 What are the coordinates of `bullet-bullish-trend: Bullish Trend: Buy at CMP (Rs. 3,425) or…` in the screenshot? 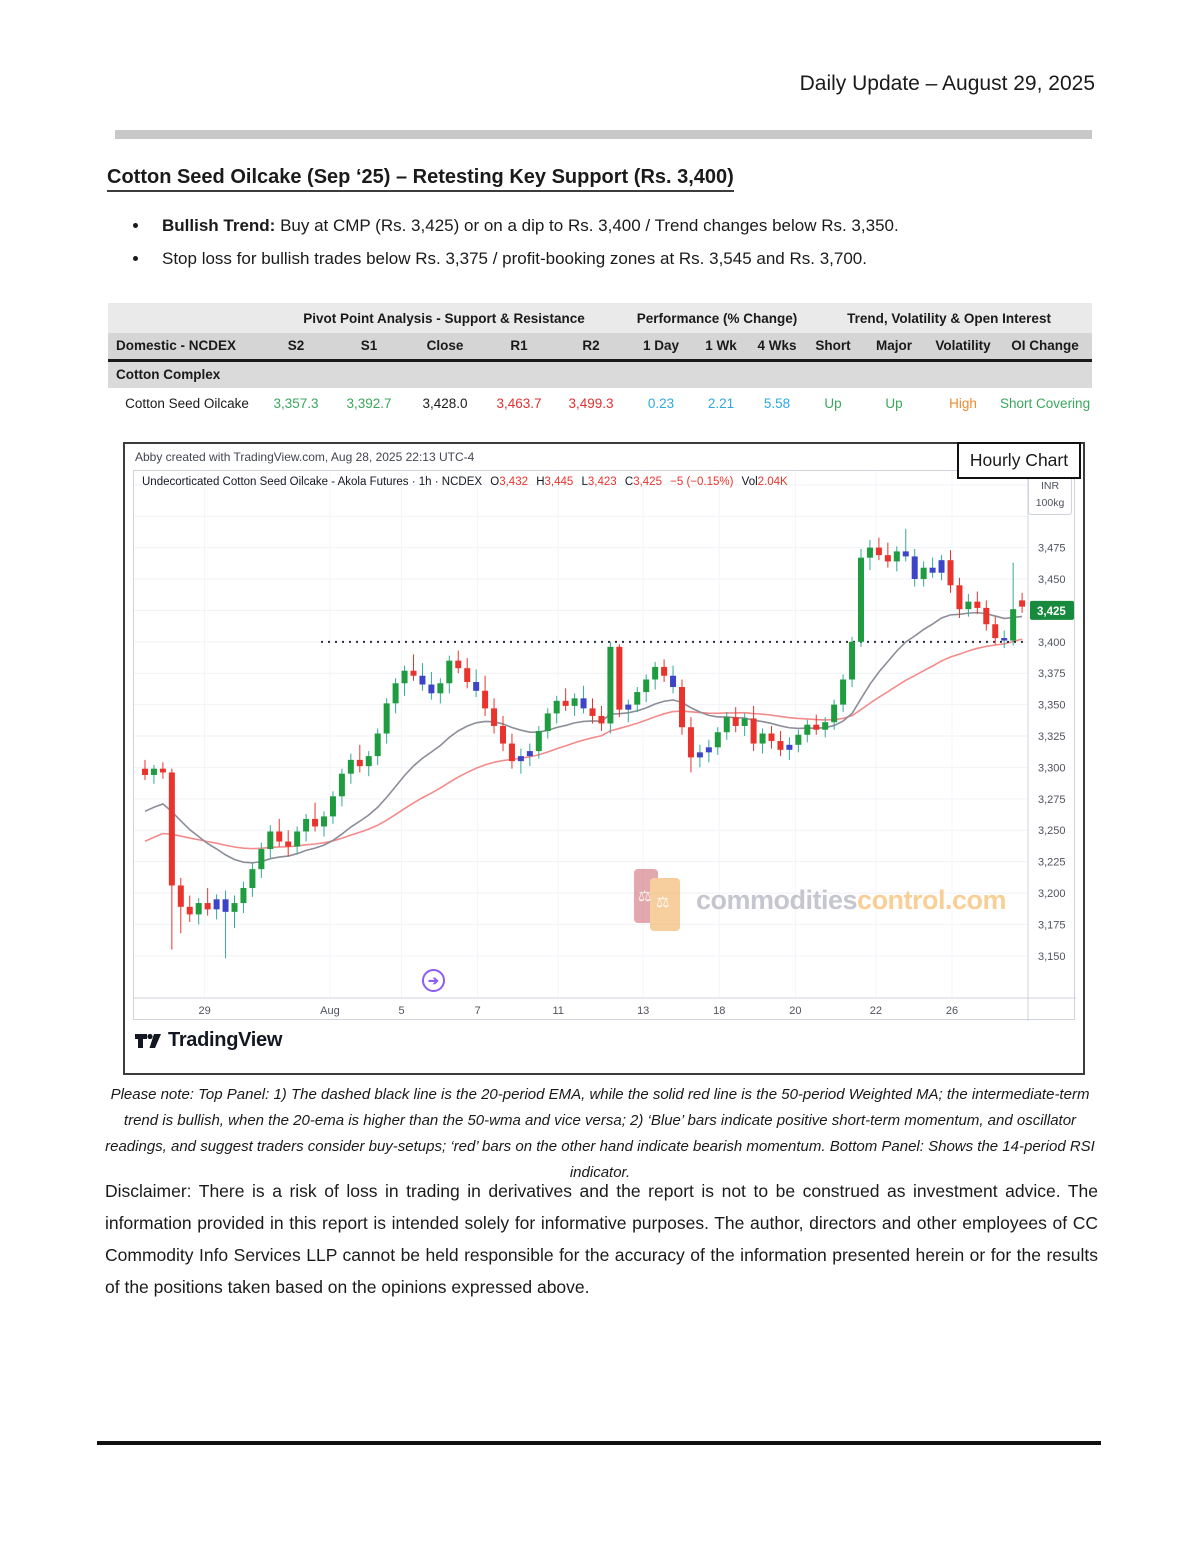 It's located at (625, 226).